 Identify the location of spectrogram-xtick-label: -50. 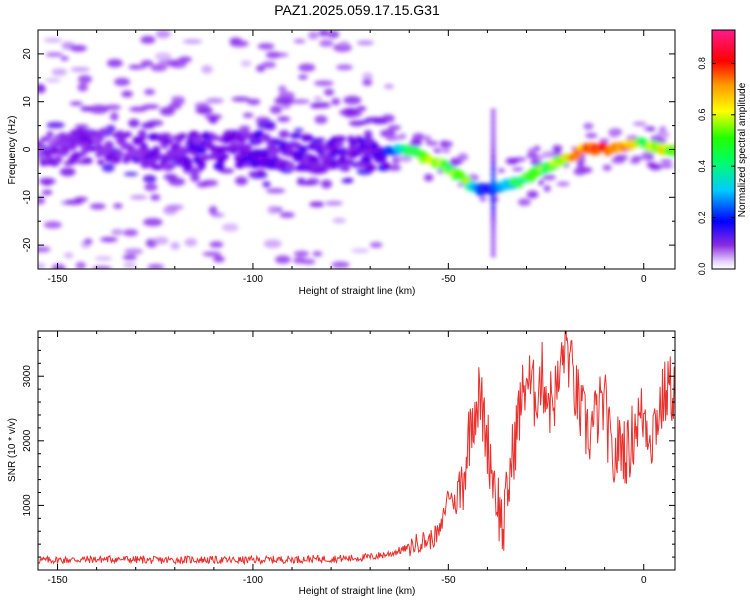
(448, 279).